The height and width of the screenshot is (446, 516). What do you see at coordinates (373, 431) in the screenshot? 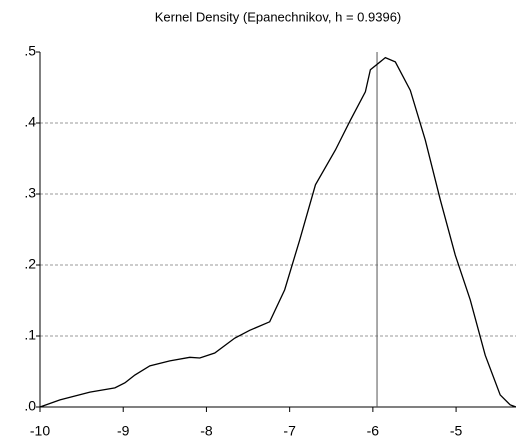
I see `x-tick-label: -6` at bounding box center [373, 431].